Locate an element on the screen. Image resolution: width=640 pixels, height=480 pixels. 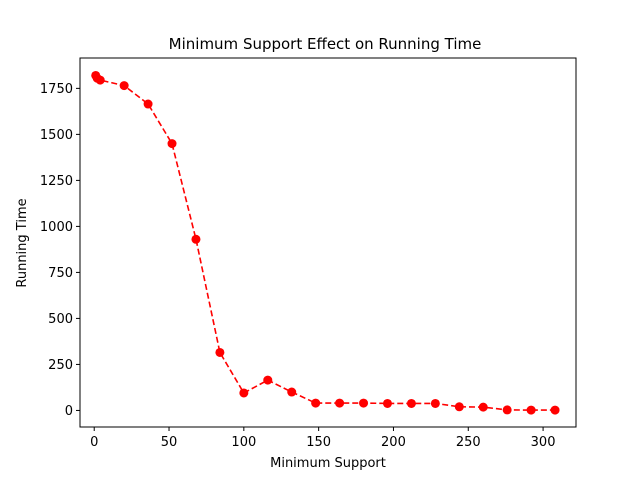
y-tick-label: 1000 is located at coordinates (56, 227).